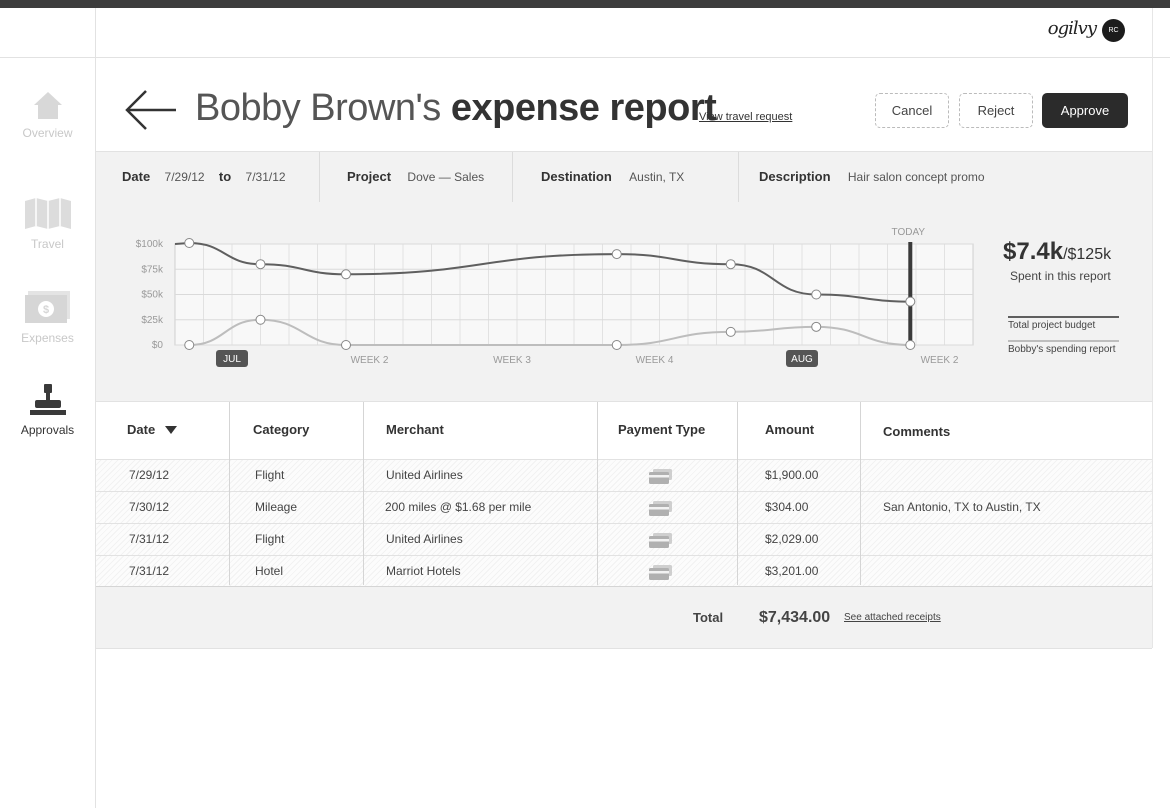  I want to click on description-label: Description, so click(795, 176).